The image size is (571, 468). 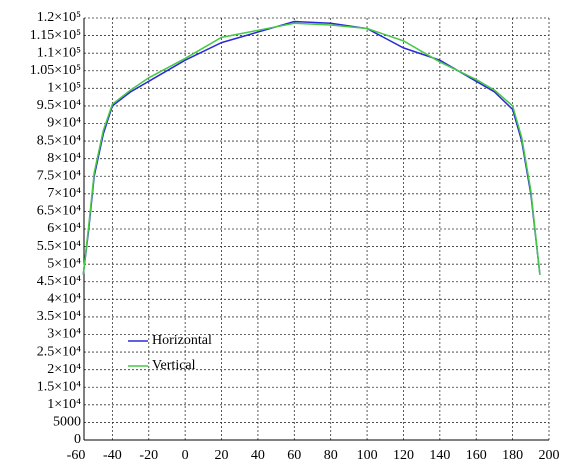 I want to click on x-tick-label: 160, so click(x=476, y=455).